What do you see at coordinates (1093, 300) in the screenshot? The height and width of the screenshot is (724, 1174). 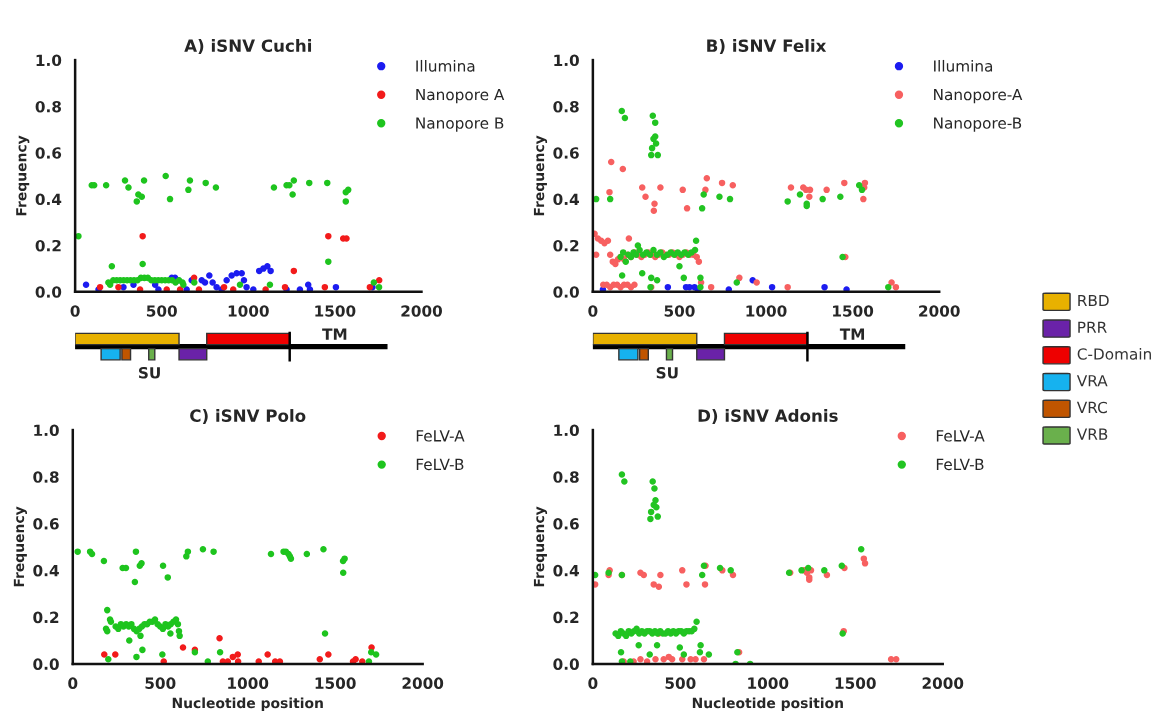 I see `text: RBD` at bounding box center [1093, 300].